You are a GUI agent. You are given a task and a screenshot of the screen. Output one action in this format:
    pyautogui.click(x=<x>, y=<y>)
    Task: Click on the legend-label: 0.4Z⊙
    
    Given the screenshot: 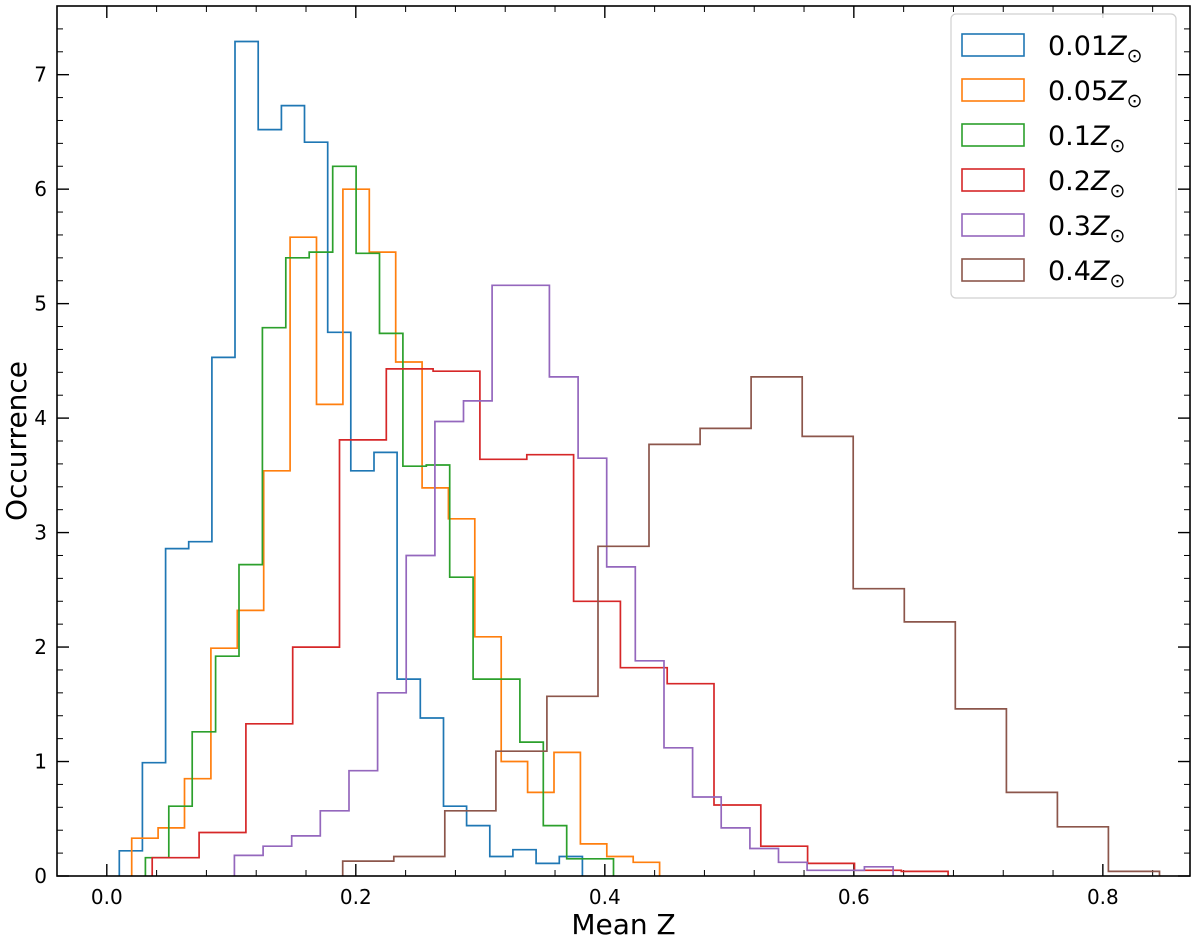 What is the action you would take?
    pyautogui.click(x=1086, y=274)
    